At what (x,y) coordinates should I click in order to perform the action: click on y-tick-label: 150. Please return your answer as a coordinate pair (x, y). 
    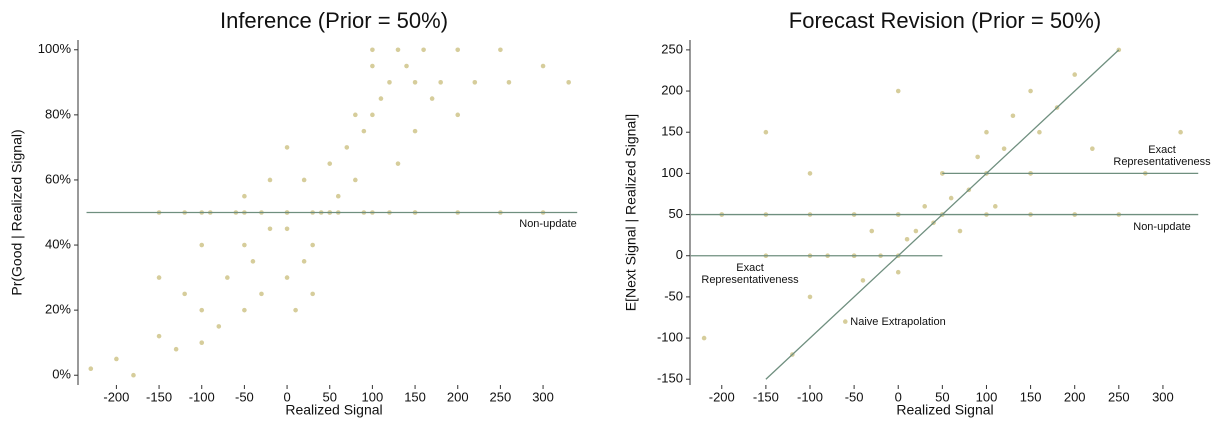
    Looking at the image, I should click on (672, 131).